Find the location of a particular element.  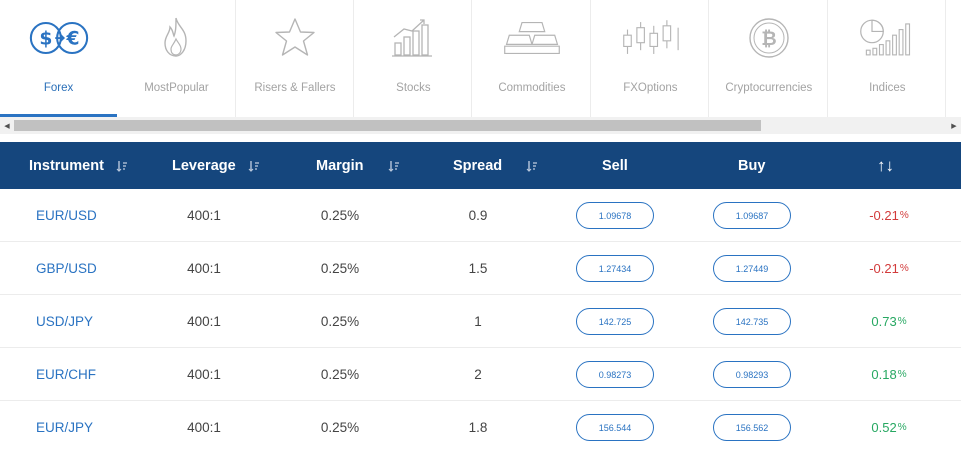

star-icon is located at coordinates (295, 38).